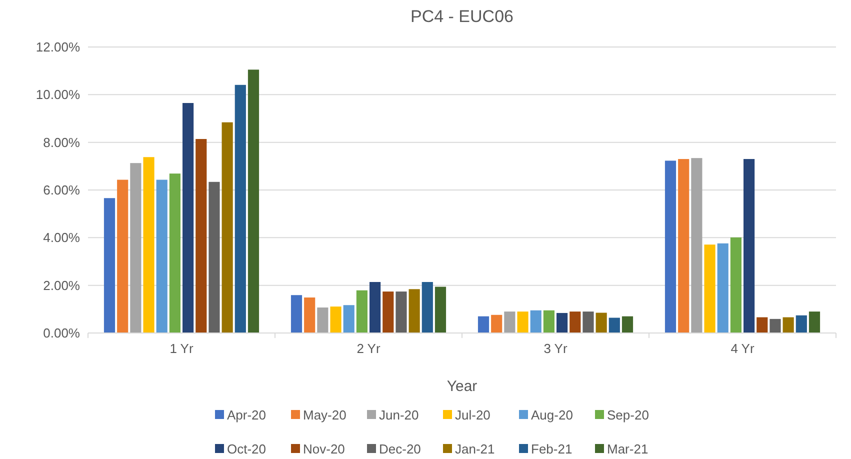 This screenshot has height=459, width=851. I want to click on legend-label: Oct-20, so click(246, 449).